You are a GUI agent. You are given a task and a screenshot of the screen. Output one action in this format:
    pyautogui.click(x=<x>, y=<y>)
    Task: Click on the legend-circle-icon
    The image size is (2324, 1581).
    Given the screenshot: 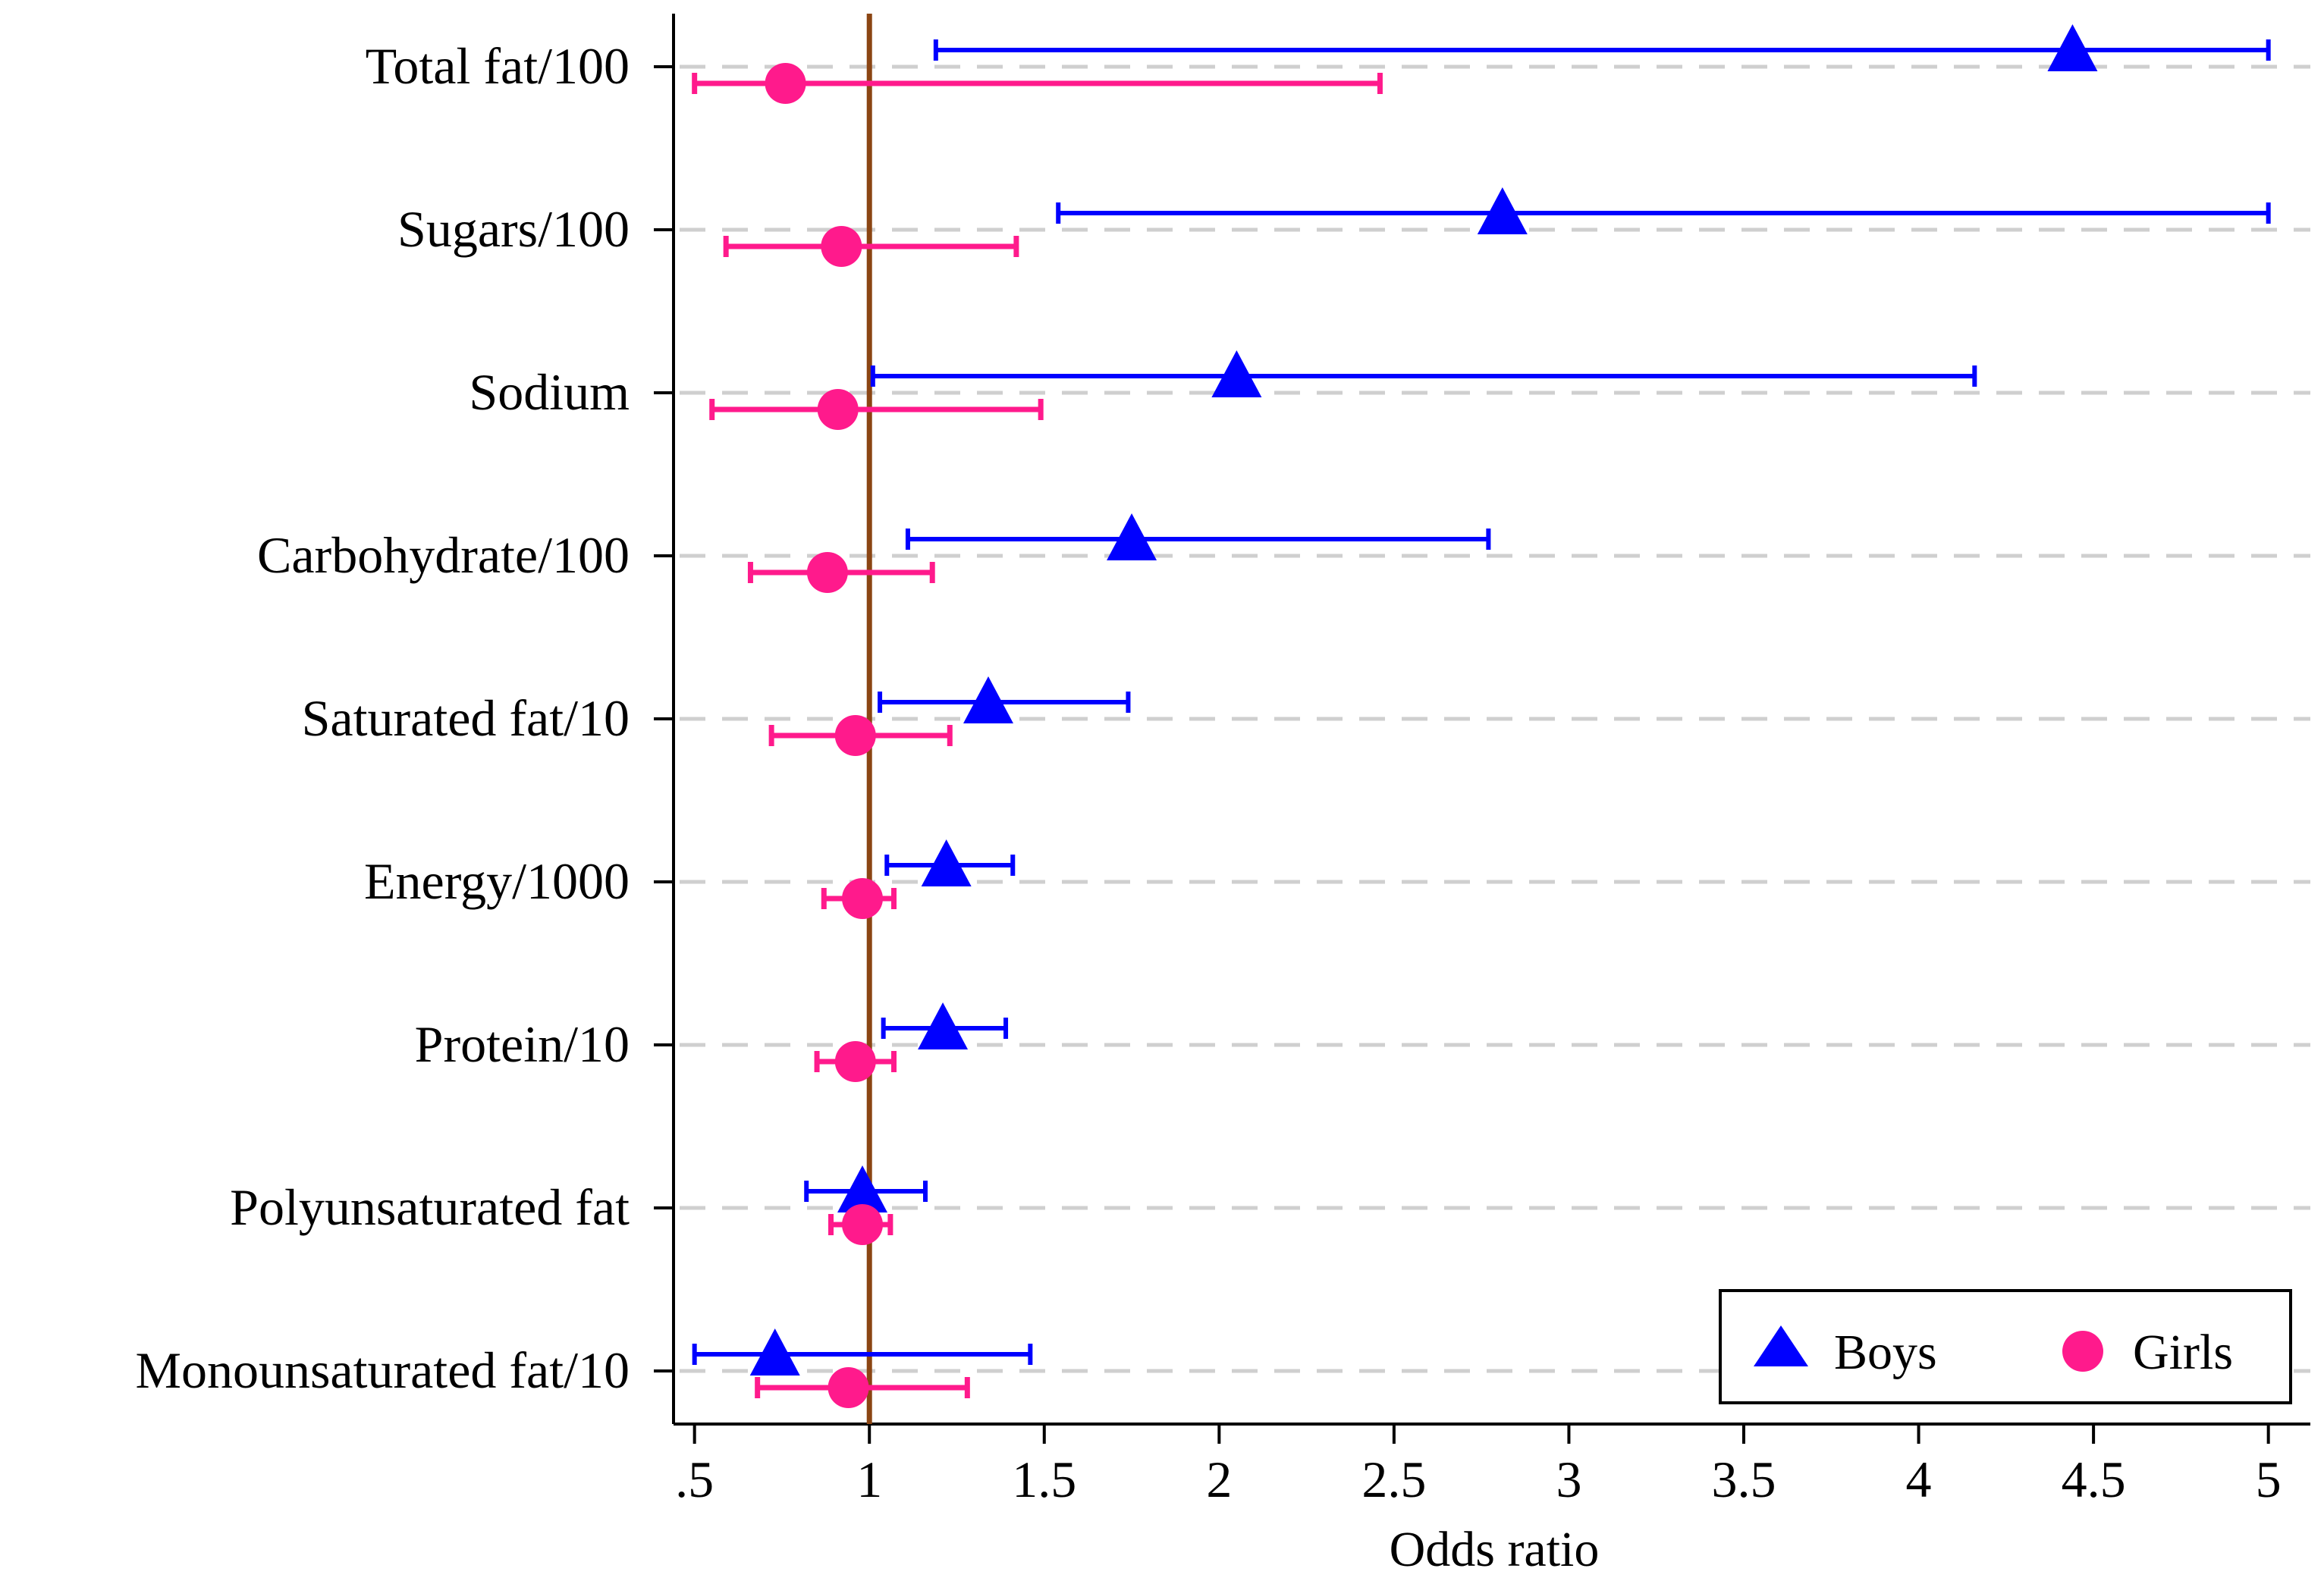 What is the action you would take?
    pyautogui.click(x=2082, y=1351)
    